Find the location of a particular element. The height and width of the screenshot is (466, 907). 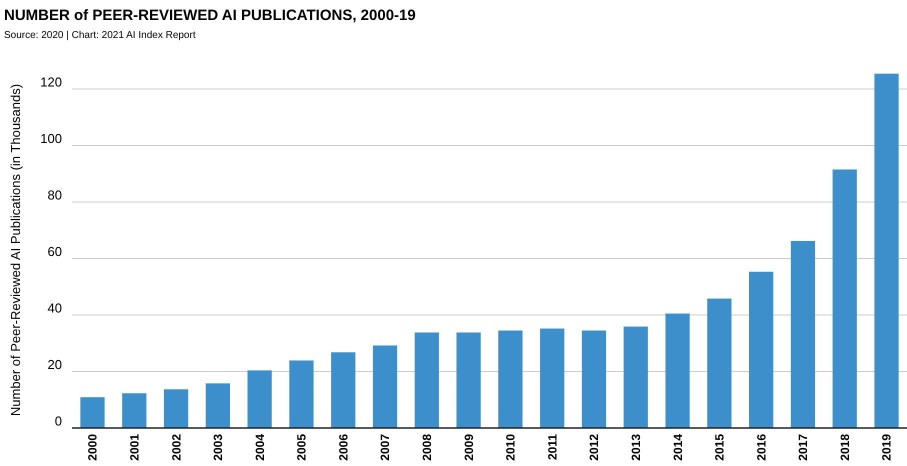

y-tick-label: 0 is located at coordinates (58, 420).